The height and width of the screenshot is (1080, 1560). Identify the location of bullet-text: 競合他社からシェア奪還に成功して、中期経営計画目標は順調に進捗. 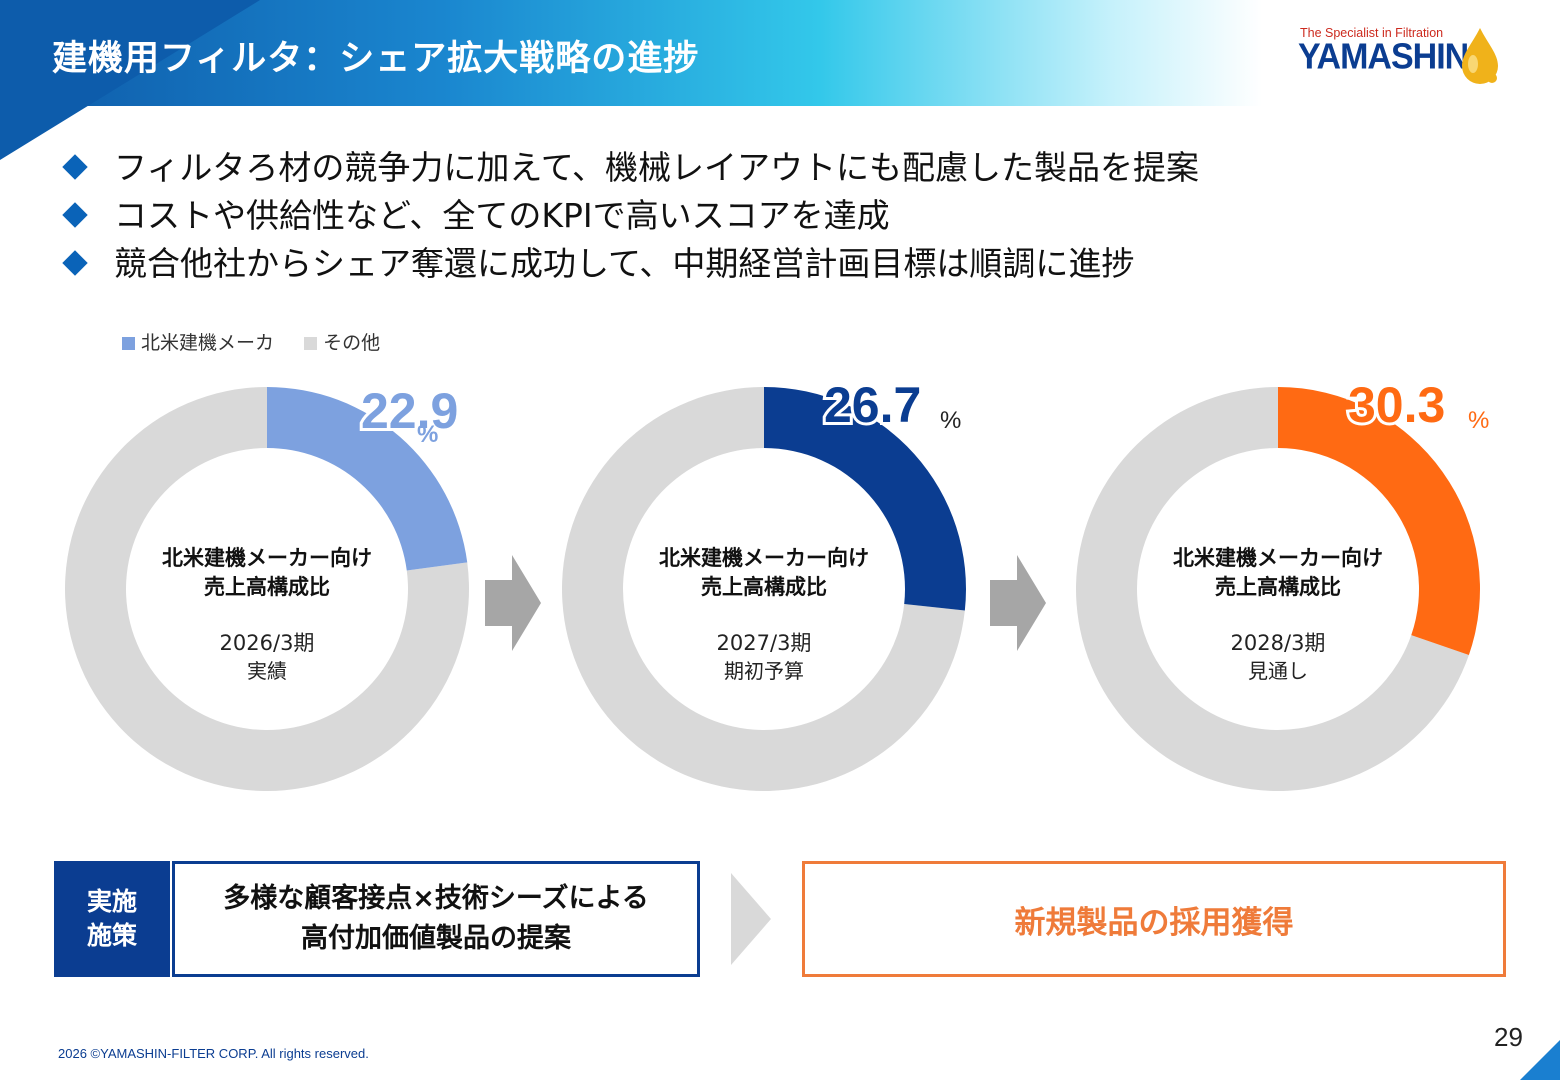
(624, 263).